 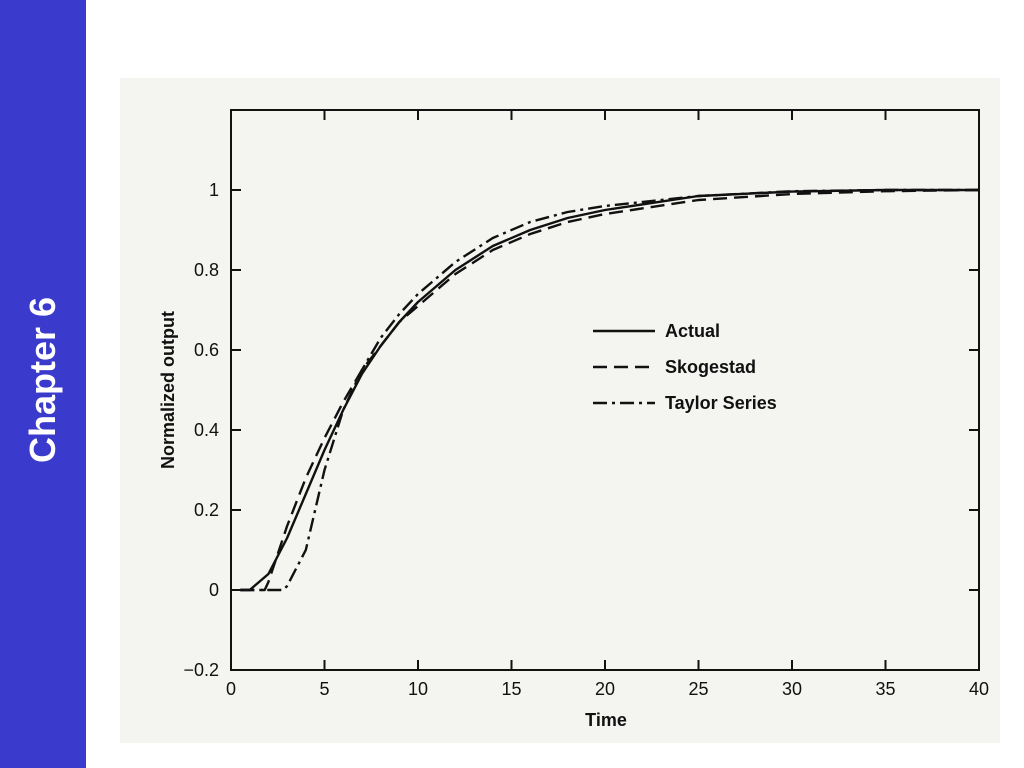 I want to click on x-tick-label: 10, so click(x=418, y=689).